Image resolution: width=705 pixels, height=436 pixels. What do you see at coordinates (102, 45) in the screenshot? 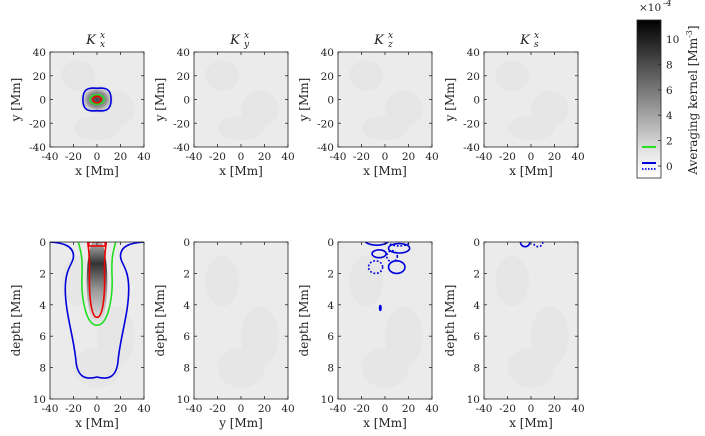
I see `title-subscript: x` at bounding box center [102, 45].